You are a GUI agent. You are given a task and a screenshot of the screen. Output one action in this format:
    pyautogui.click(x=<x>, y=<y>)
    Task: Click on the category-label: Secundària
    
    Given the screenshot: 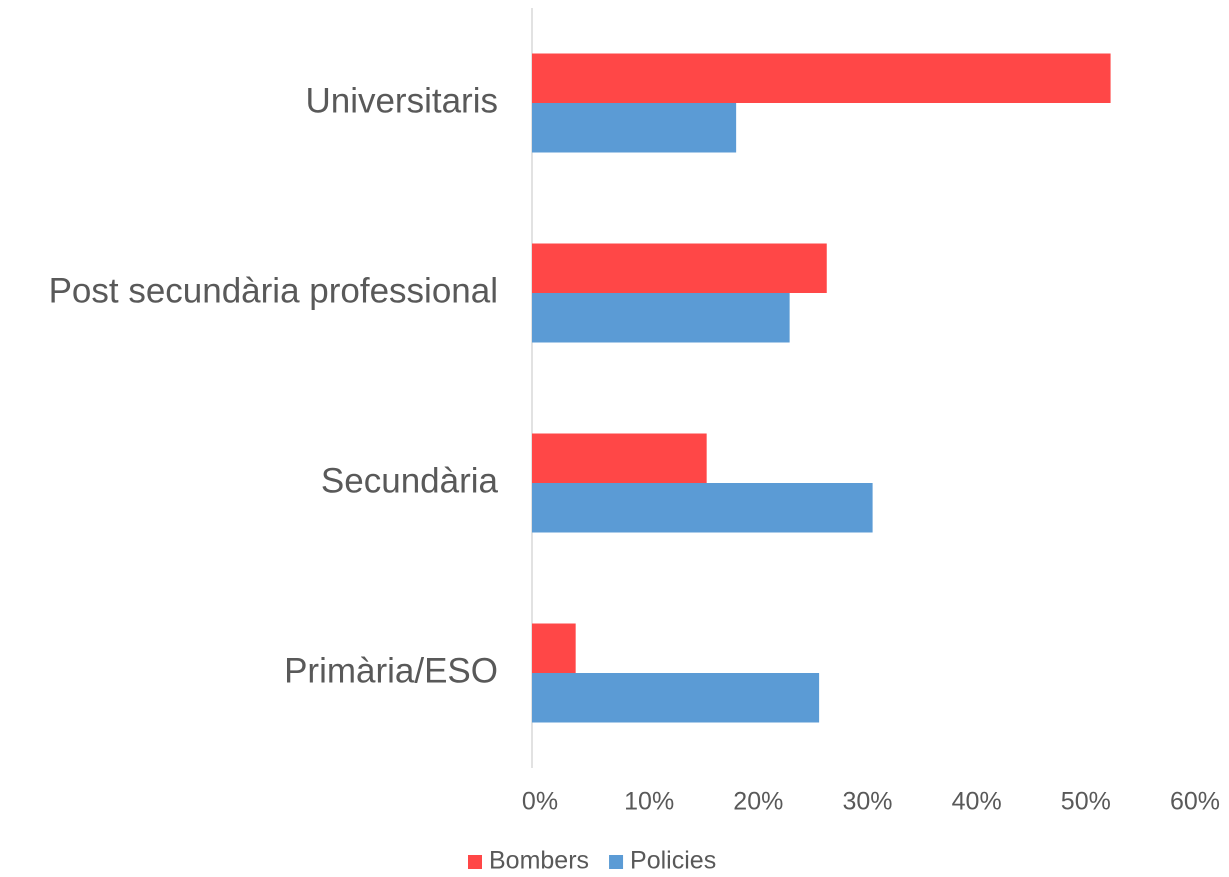 What is the action you would take?
    pyautogui.click(x=410, y=480)
    